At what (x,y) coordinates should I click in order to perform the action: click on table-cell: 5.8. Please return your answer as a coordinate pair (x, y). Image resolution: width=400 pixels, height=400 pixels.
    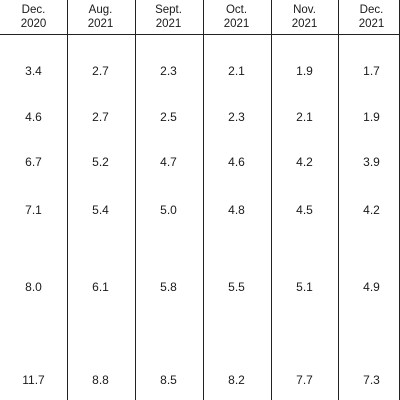
    Looking at the image, I should click on (168, 287).